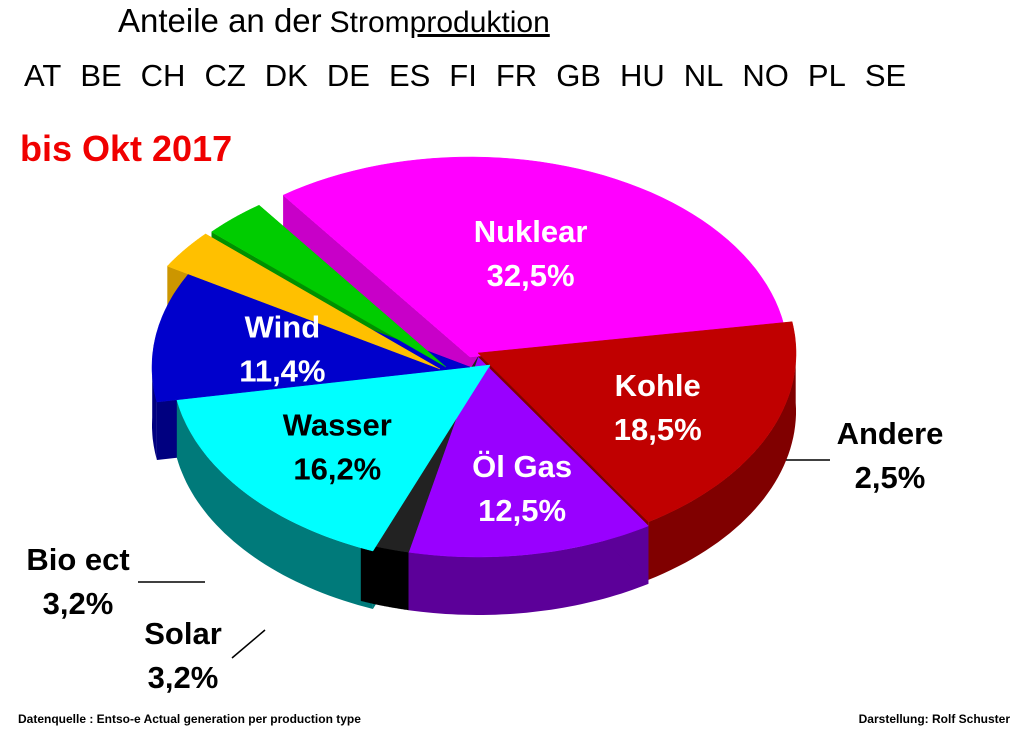 The image size is (1024, 738). Describe the element at coordinates (479, 22) in the screenshot. I see `title-part-3: produktion` at that location.